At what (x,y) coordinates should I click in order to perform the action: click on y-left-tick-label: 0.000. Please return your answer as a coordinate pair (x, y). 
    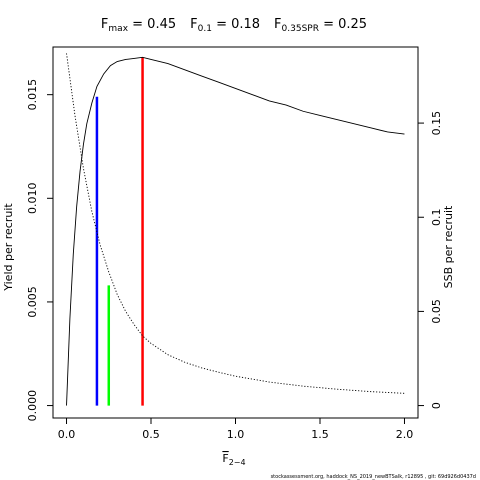
    Looking at the image, I should click on (32, 406).